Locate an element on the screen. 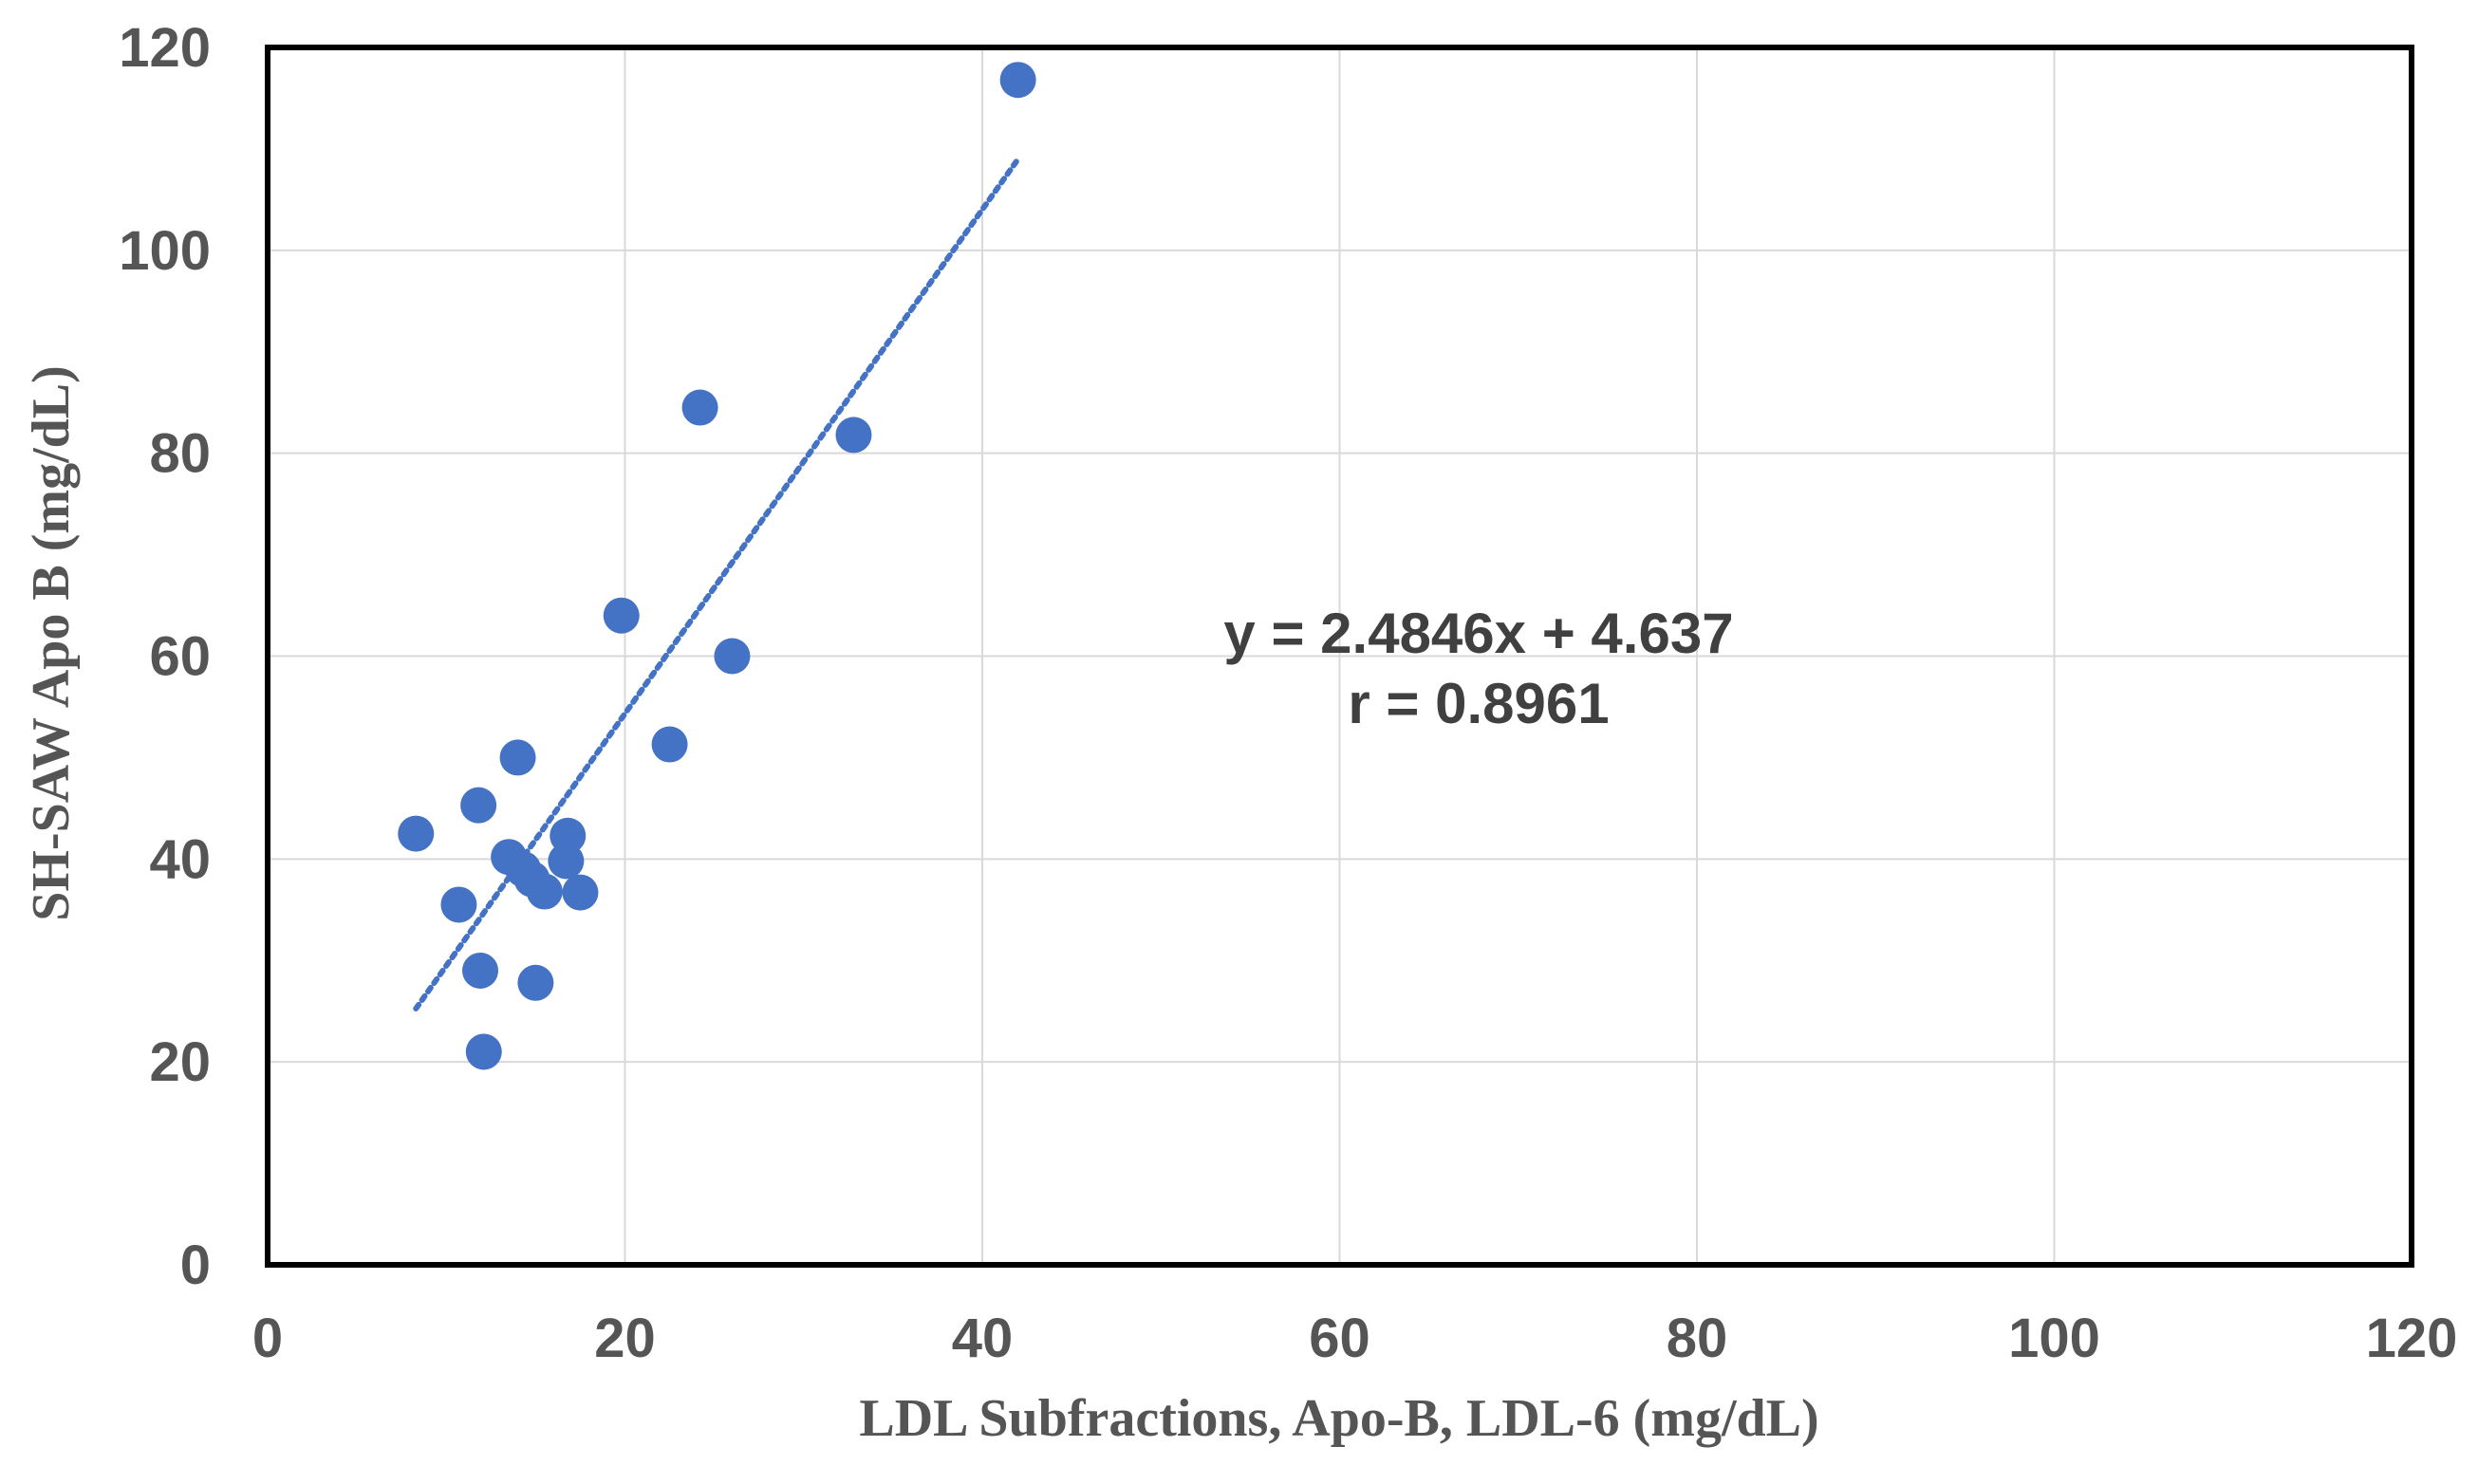  x-tick-label: 60 is located at coordinates (1339, 1338).